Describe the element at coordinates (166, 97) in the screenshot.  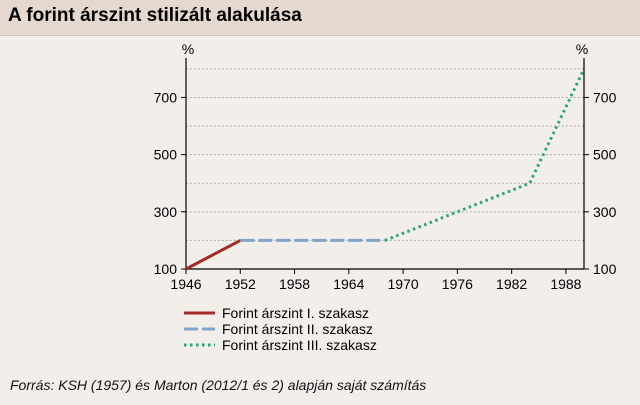
I see `y-tick-label-left: 700` at that location.